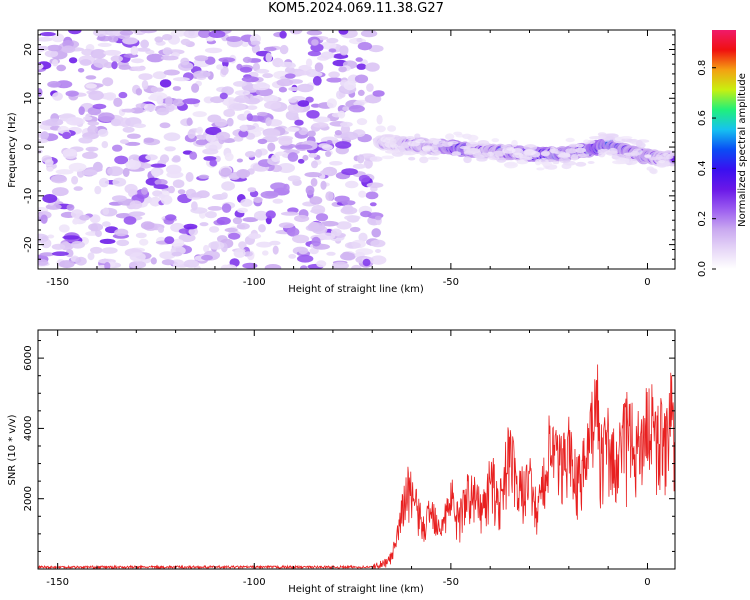 The image size is (750, 600). Describe the element at coordinates (647, 282) in the screenshot. I see `x-tick-label: 0` at that location.